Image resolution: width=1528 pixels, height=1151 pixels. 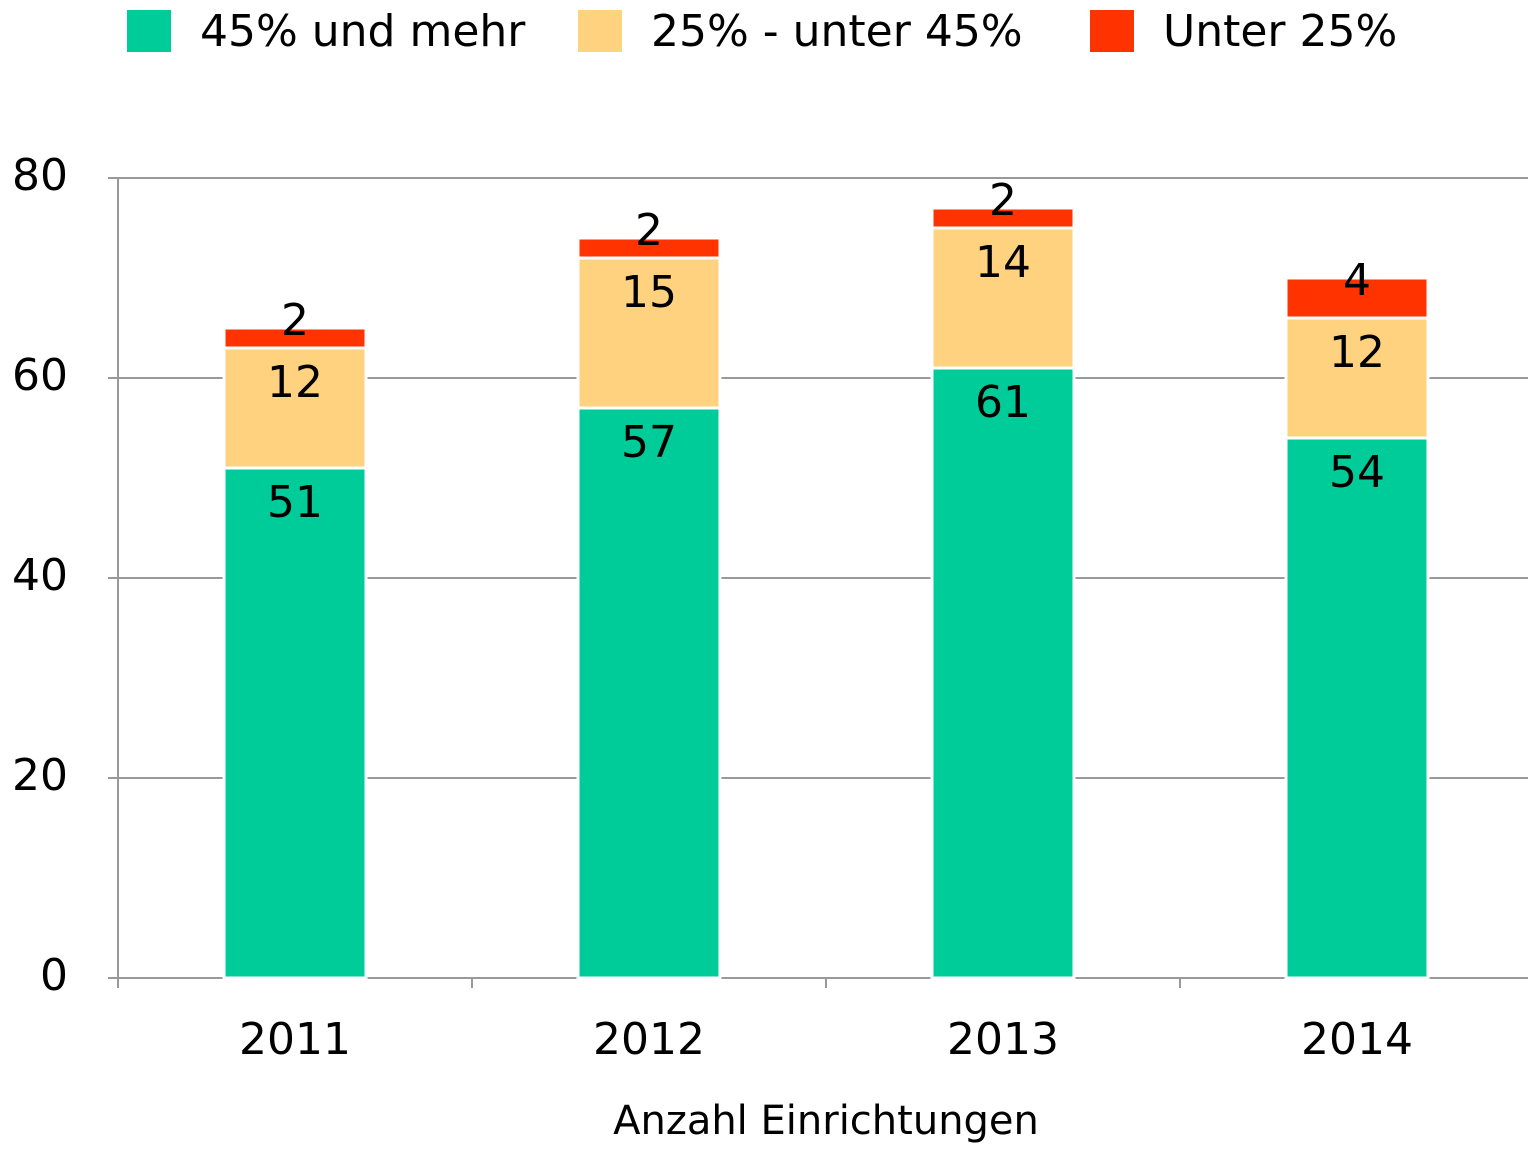 I want to click on x-tick-label: 2014, so click(x=1357, y=1039).